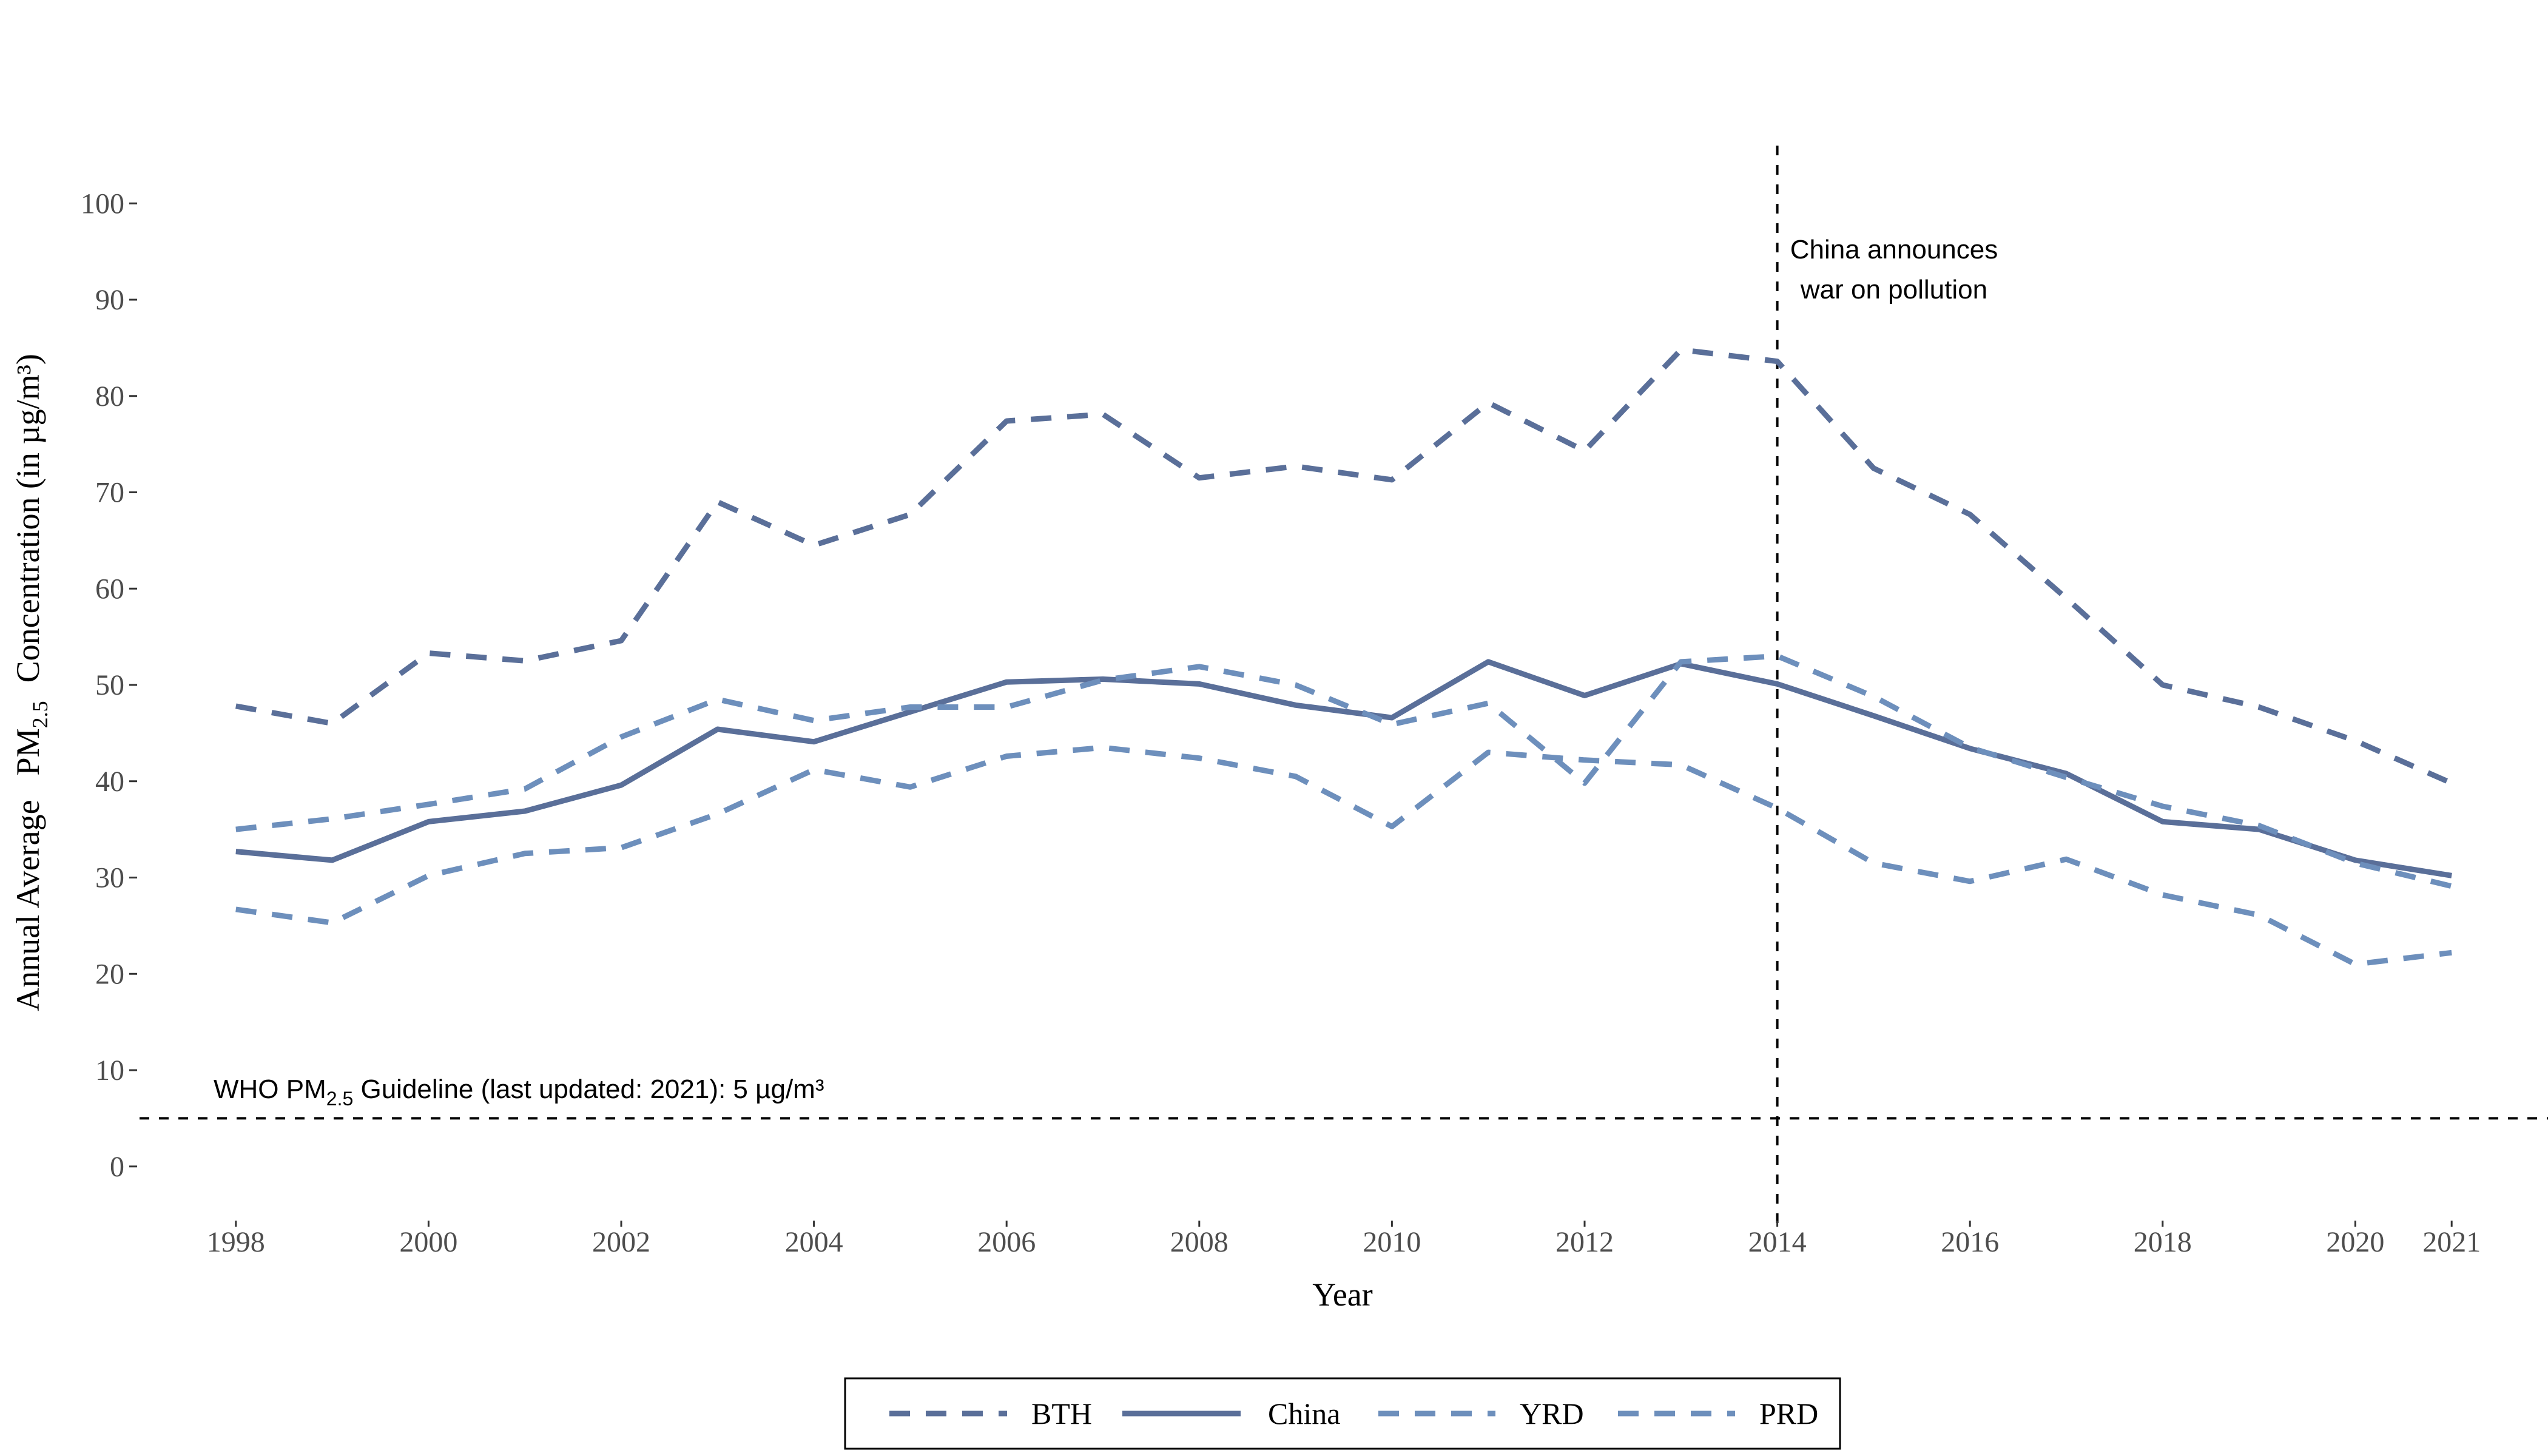 The height and width of the screenshot is (1456, 2548). I want to click on y-tick-label: 30, so click(109, 878).